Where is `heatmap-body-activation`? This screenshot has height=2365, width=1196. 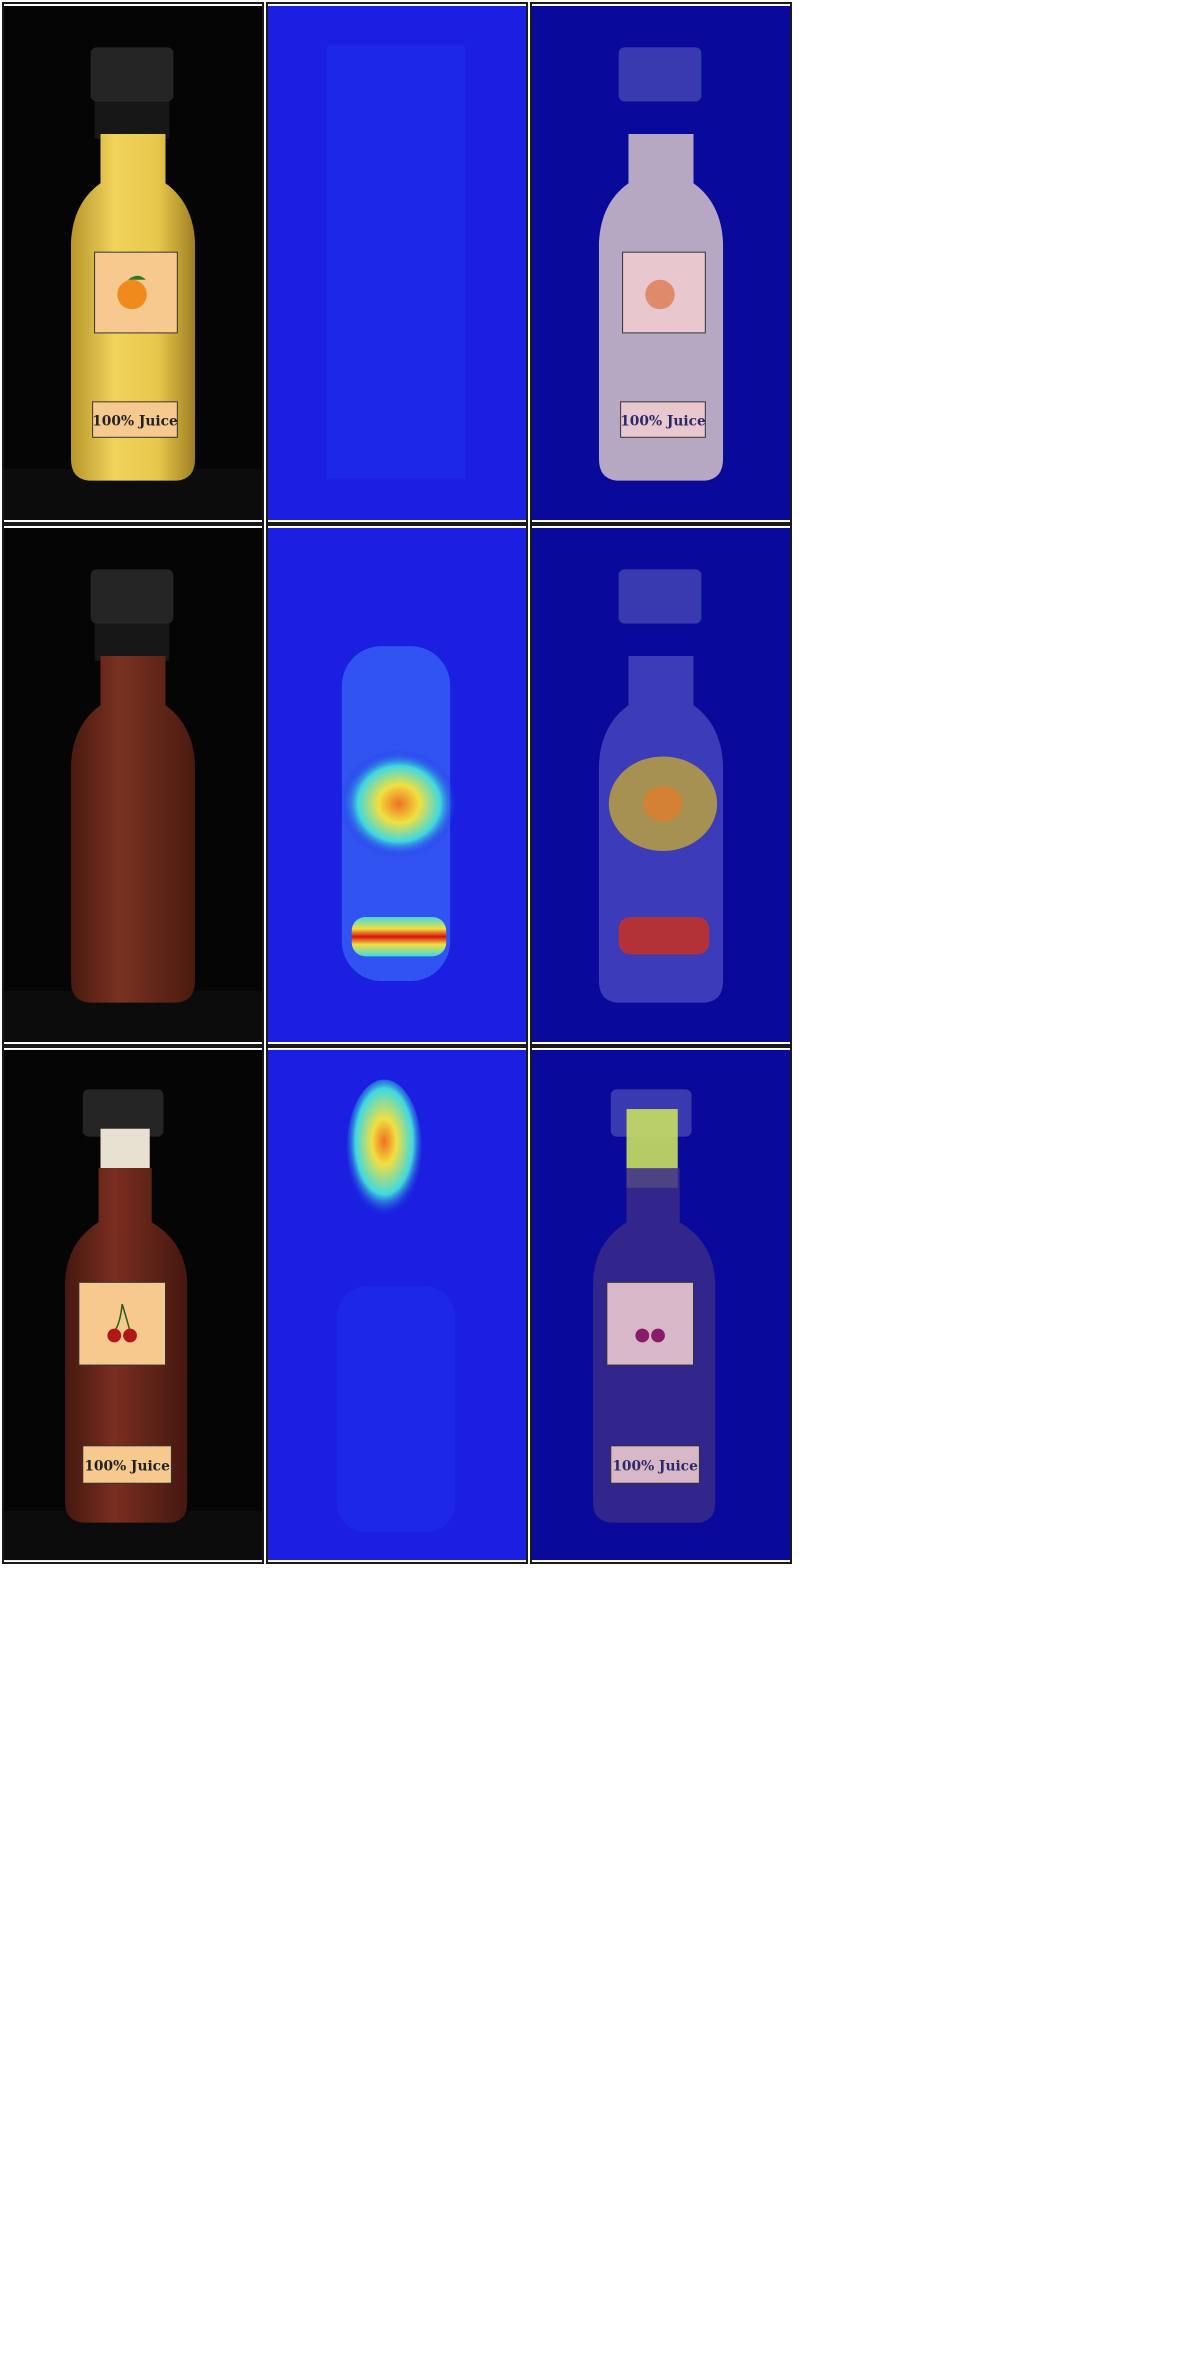 heatmap-body-activation is located at coordinates (397, 785).